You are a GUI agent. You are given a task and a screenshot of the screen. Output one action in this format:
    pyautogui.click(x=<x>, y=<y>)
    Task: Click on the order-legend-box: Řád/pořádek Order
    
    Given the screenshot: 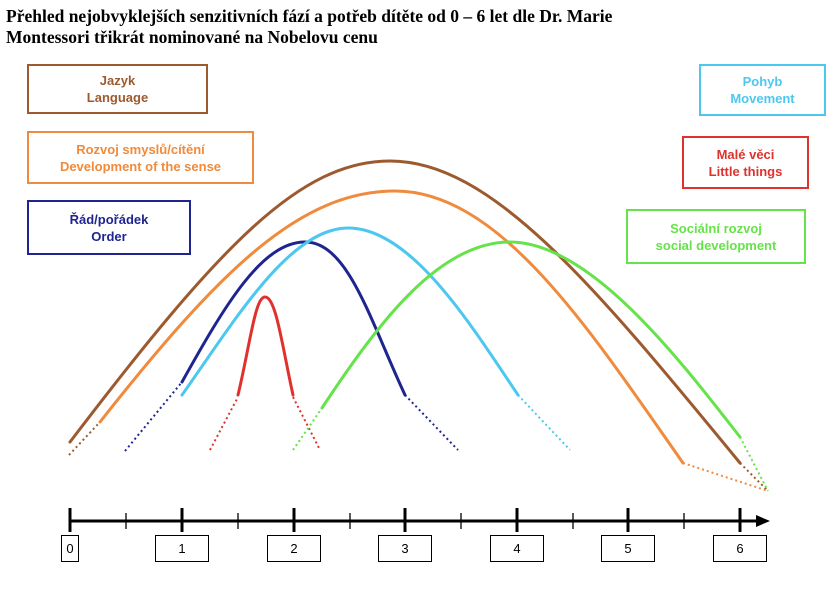 What is the action you would take?
    pyautogui.click(x=109, y=227)
    